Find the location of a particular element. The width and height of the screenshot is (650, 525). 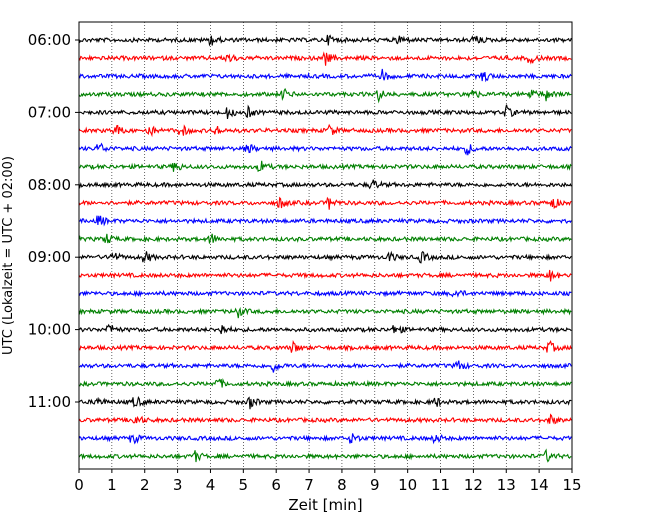

x-tick-label: 8 is located at coordinates (342, 485).